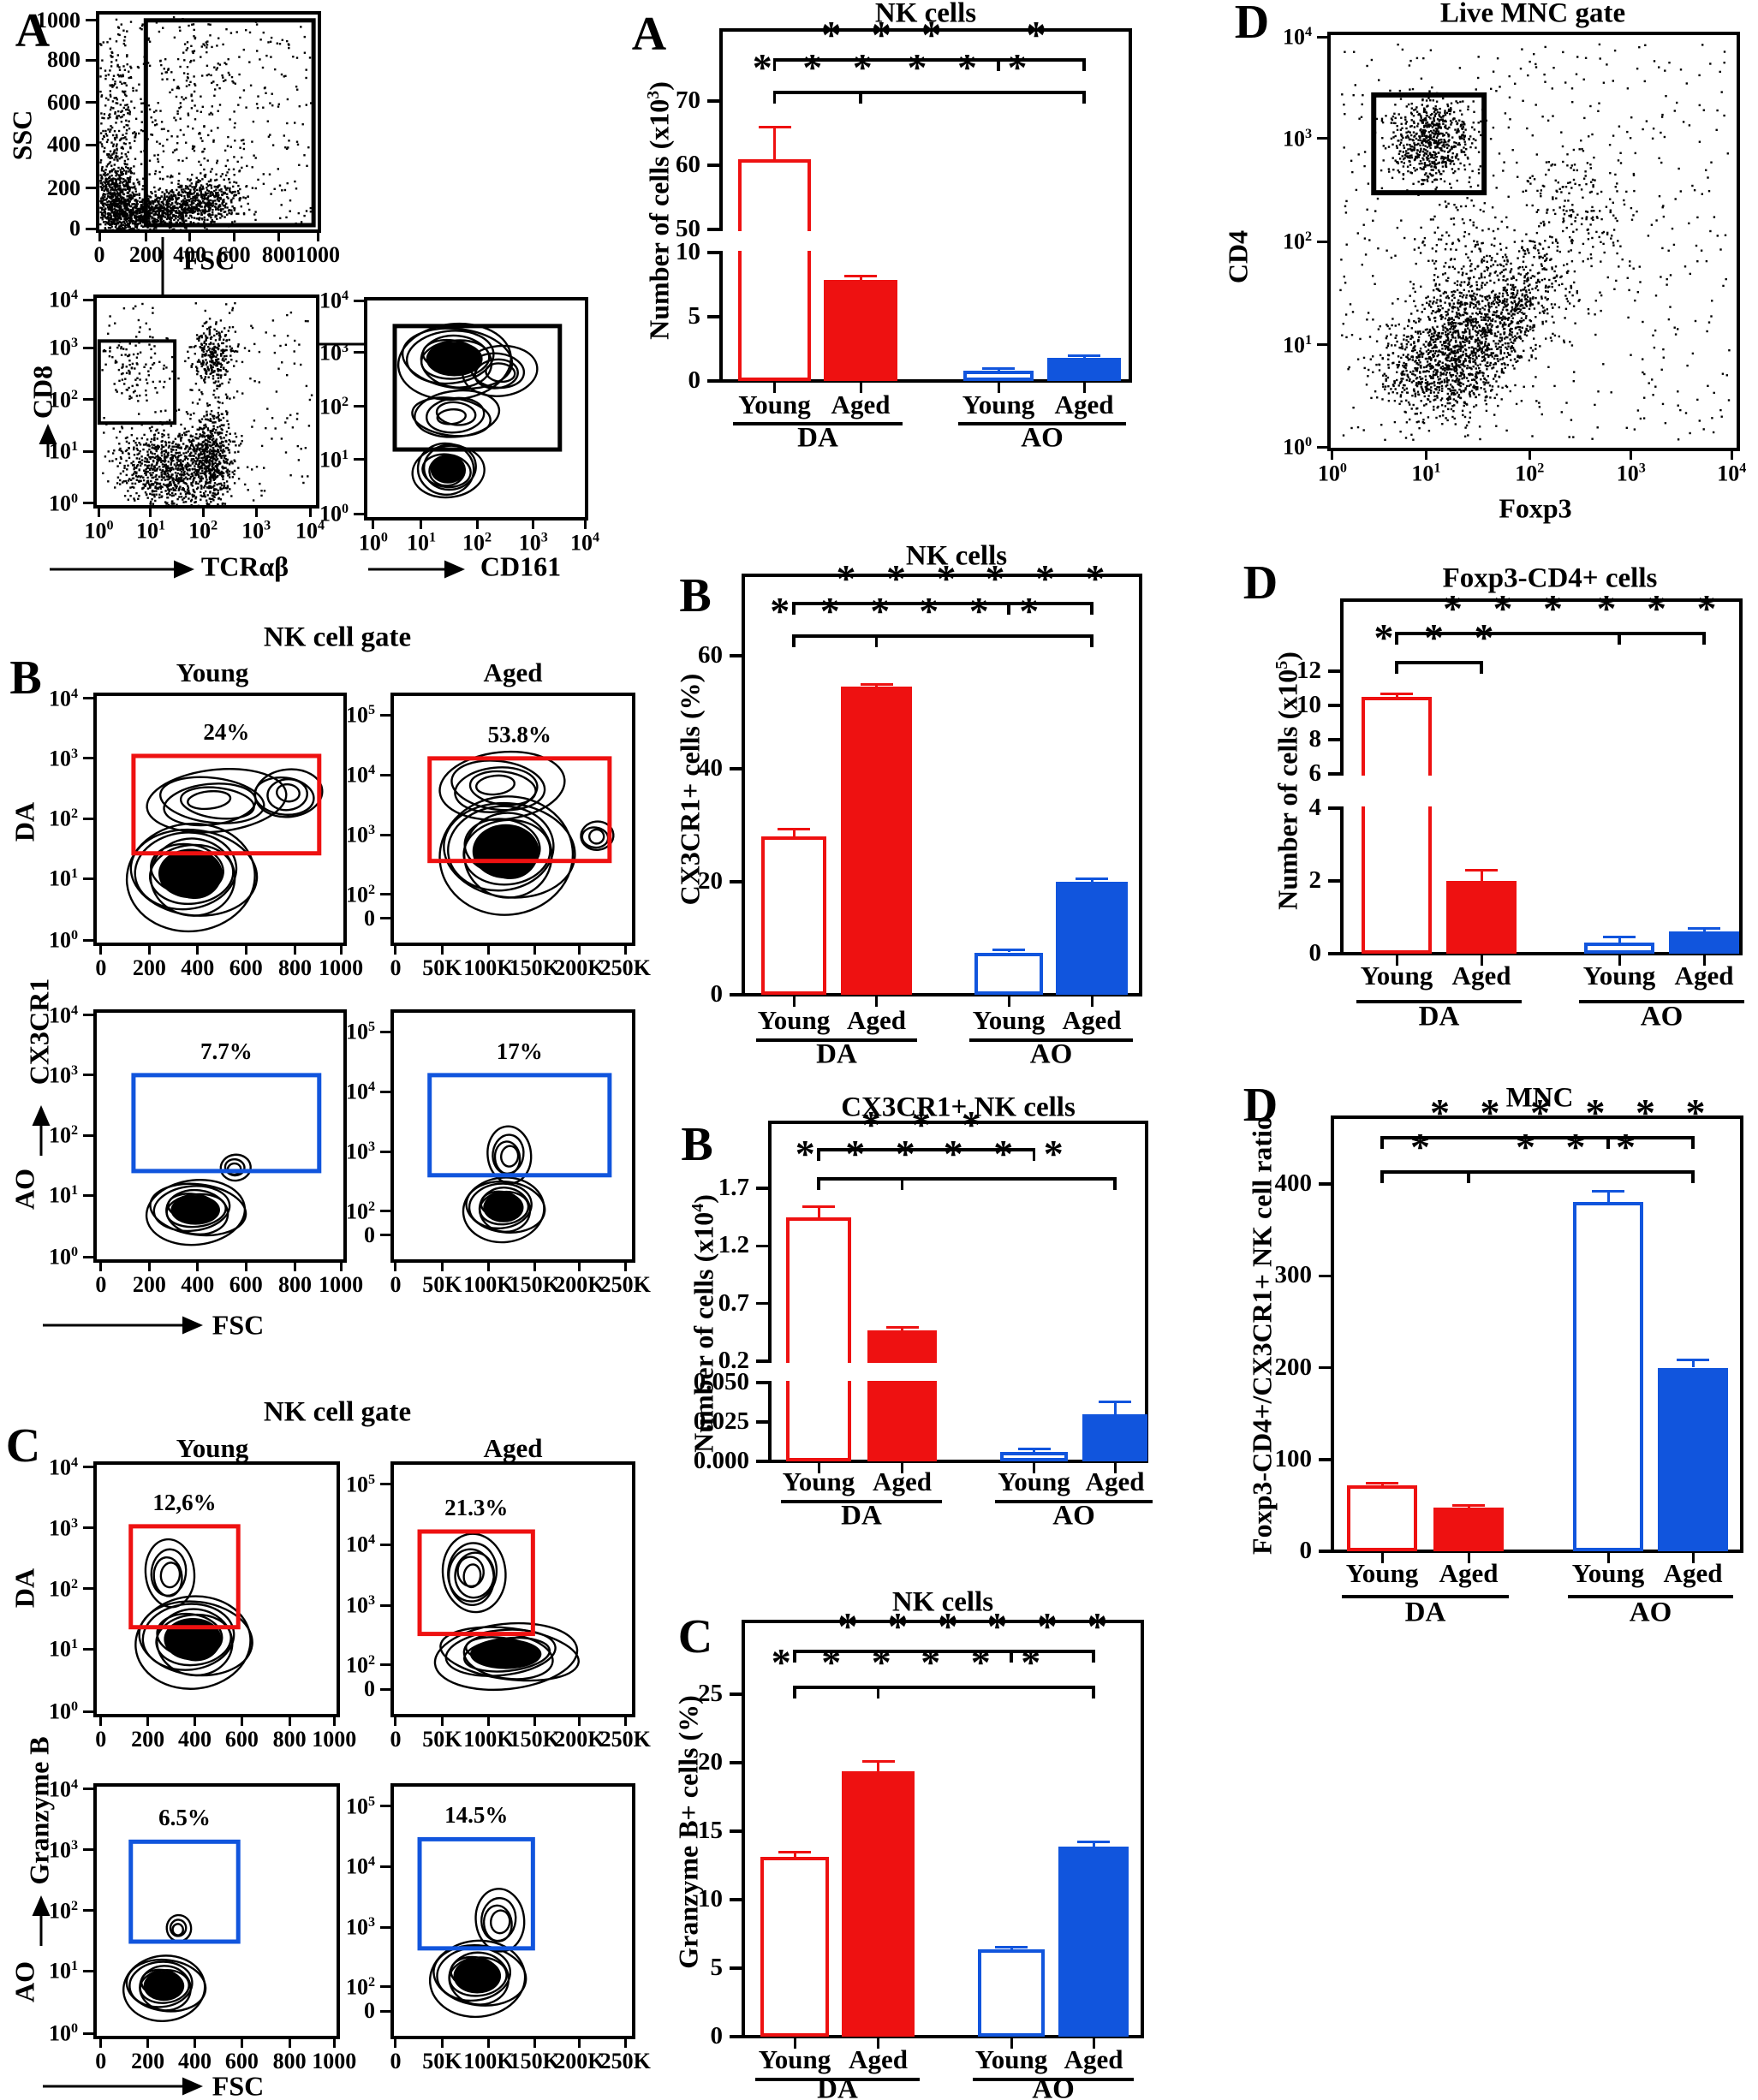 The height and width of the screenshot is (2100, 1758). Describe the element at coordinates (213, 1448) in the screenshot. I see `panel-c-young-header: Young` at that location.